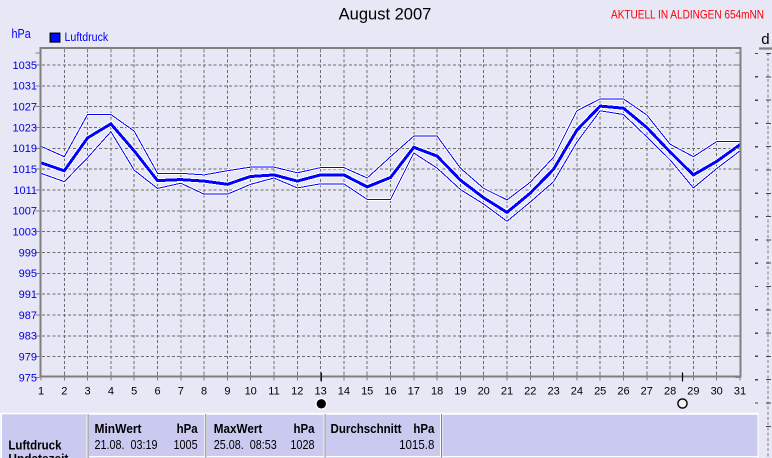 The height and width of the screenshot is (458, 772). I want to click on svg-text: 11, so click(273, 392).